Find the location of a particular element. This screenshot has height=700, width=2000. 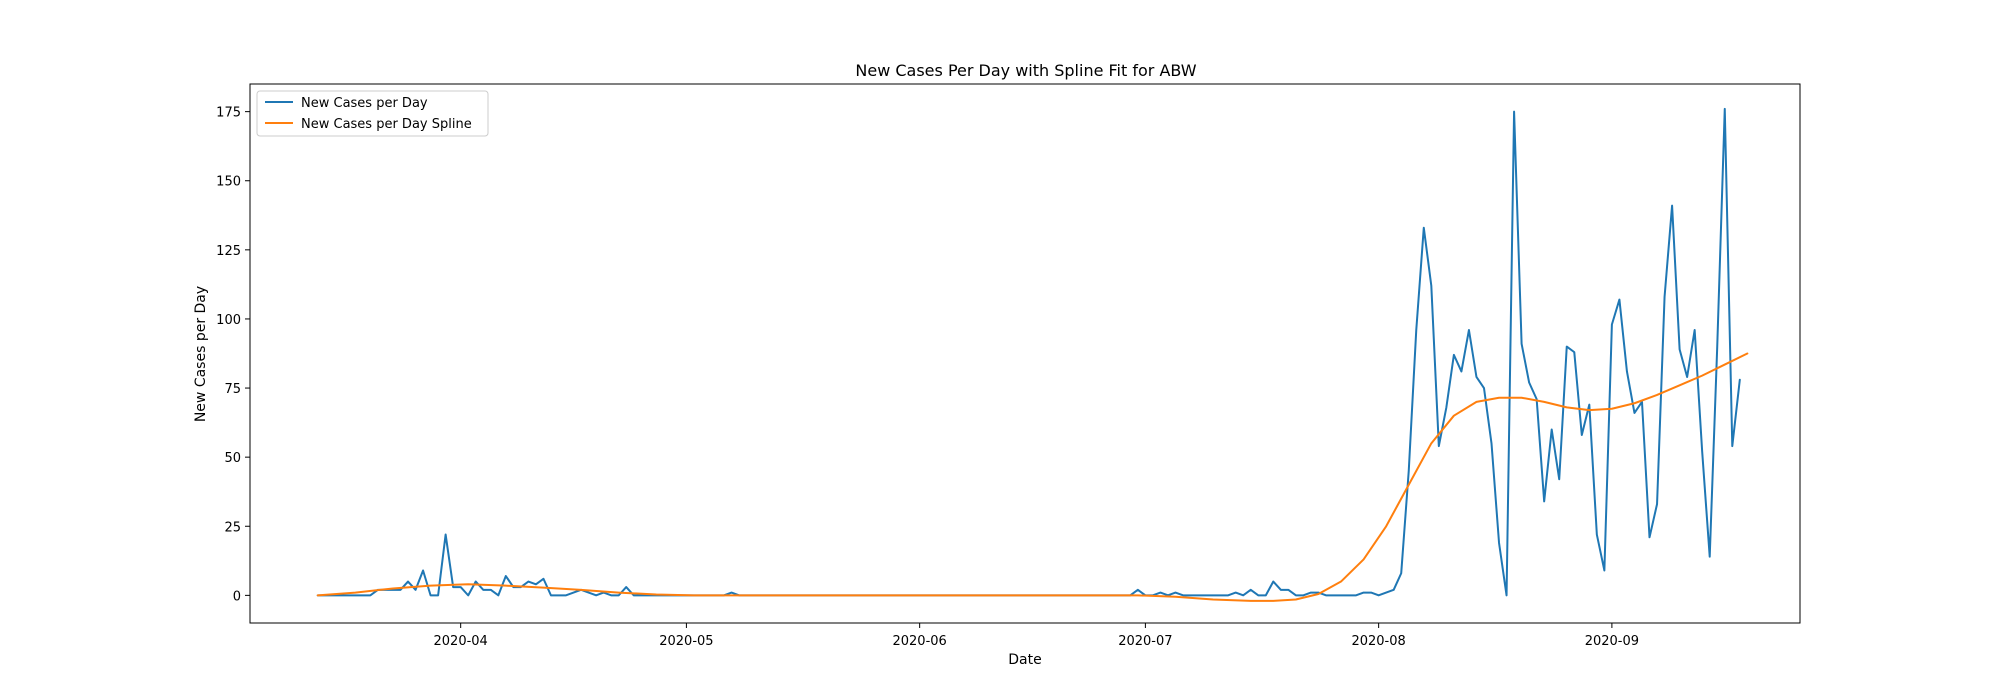

x-tick-label: 2020-08 is located at coordinates (1378, 641).